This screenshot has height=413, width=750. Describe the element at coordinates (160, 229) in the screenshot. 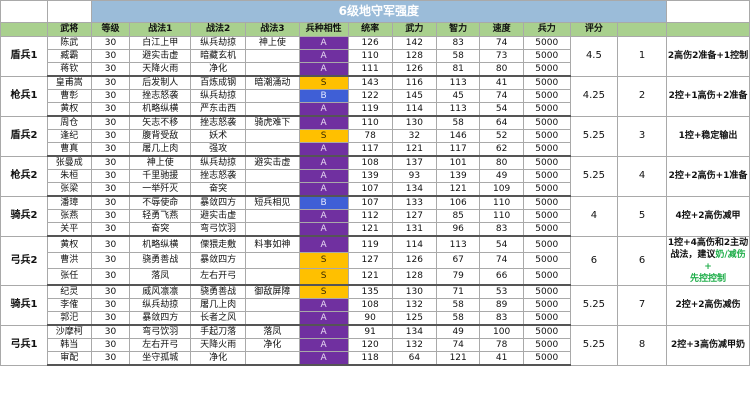

I see `tactic-1: 奋突` at that location.